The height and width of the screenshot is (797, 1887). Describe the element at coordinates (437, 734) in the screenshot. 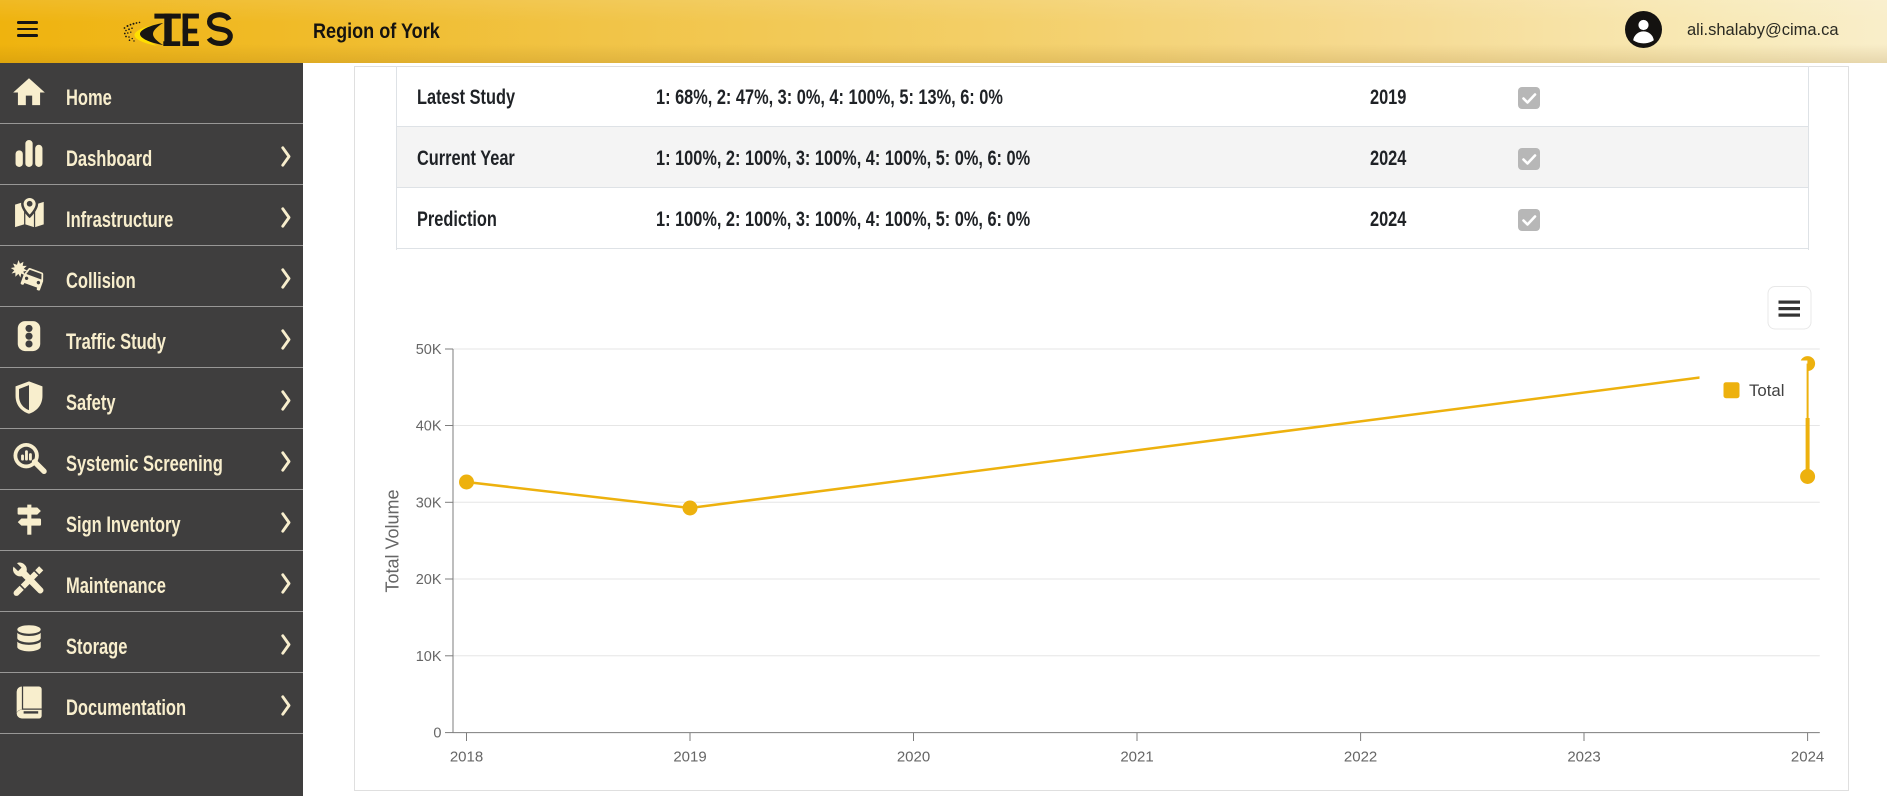

I see `svg-text: 0` at that location.